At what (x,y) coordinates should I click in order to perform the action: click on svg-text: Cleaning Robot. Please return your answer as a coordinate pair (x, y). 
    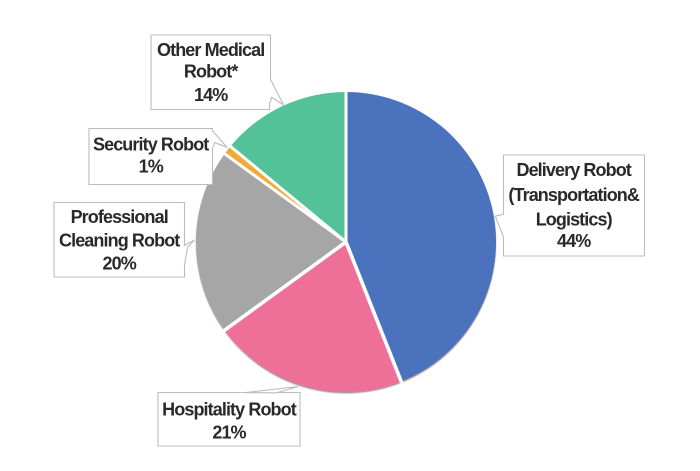
    Looking at the image, I should click on (119, 241).